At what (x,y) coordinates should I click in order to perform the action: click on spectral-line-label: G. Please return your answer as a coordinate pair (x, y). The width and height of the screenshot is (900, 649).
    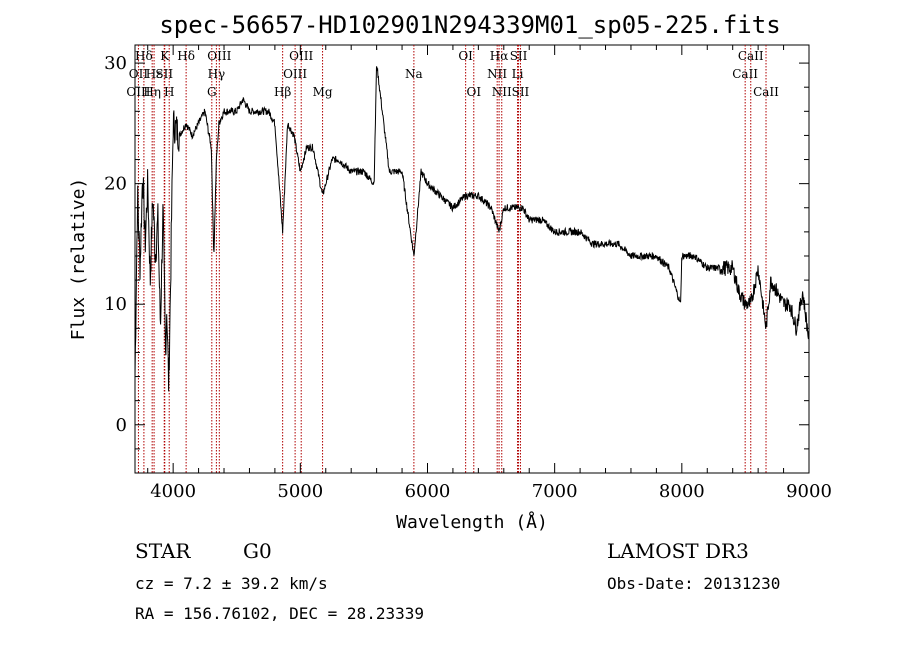
    Looking at the image, I should click on (212, 92).